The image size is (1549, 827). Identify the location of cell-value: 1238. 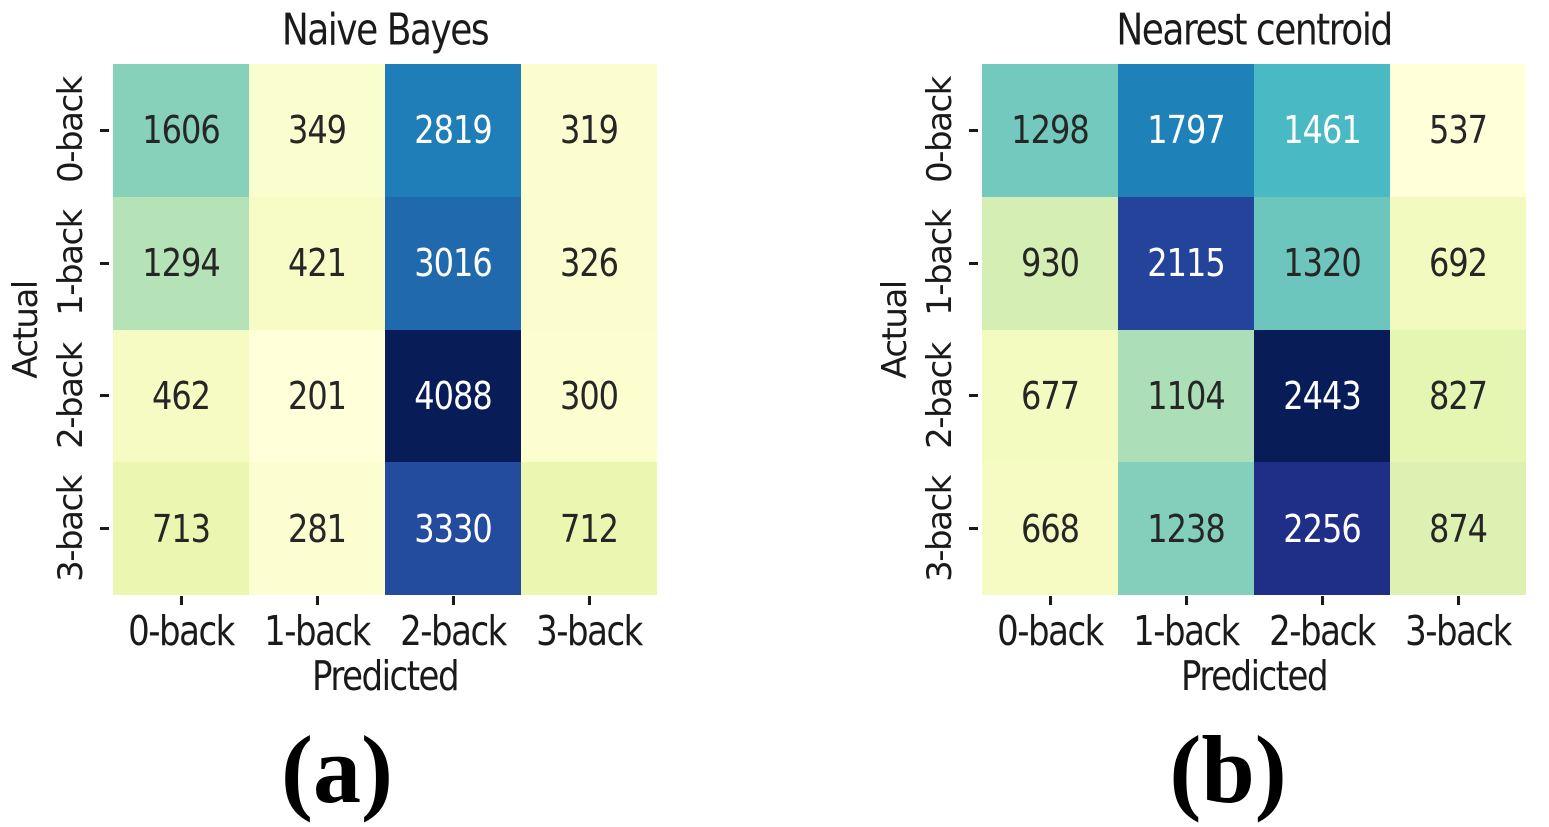
(1186, 528).